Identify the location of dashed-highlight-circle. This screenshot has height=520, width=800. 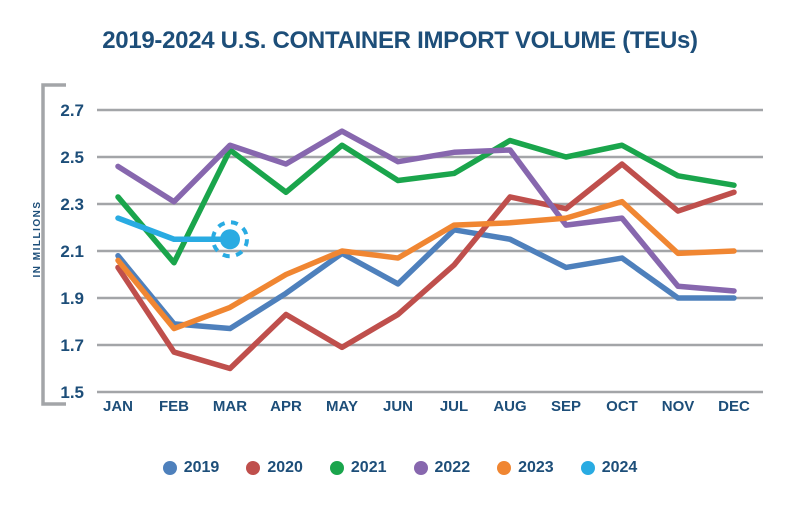
(230, 239).